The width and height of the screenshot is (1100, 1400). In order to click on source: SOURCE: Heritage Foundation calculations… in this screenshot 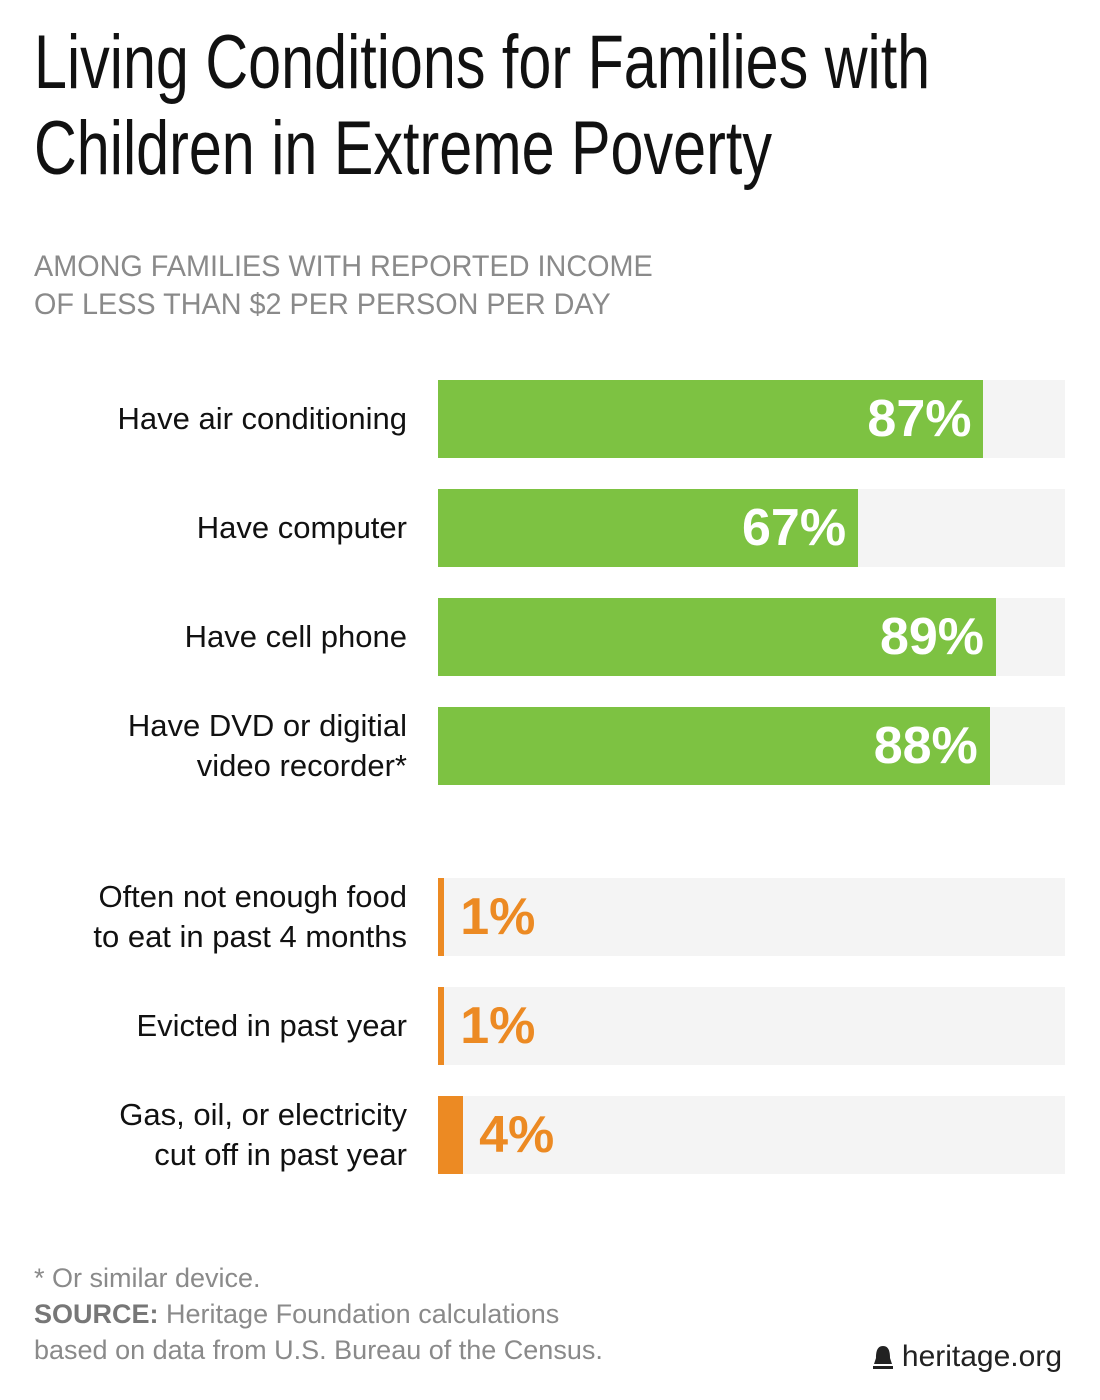, I will do `click(318, 1332)`.